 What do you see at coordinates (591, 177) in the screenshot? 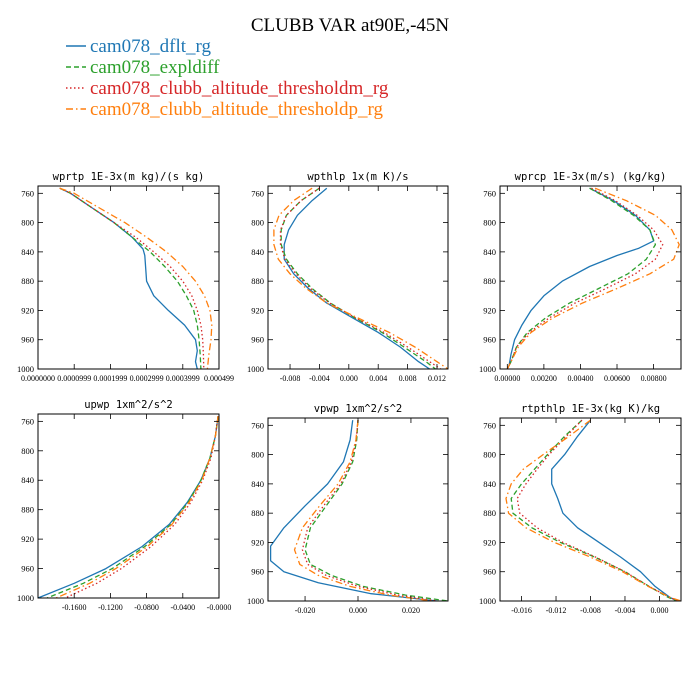
I see `panel-title: wprcp 1E-3x(m/s) (kg/kg)` at bounding box center [591, 177].